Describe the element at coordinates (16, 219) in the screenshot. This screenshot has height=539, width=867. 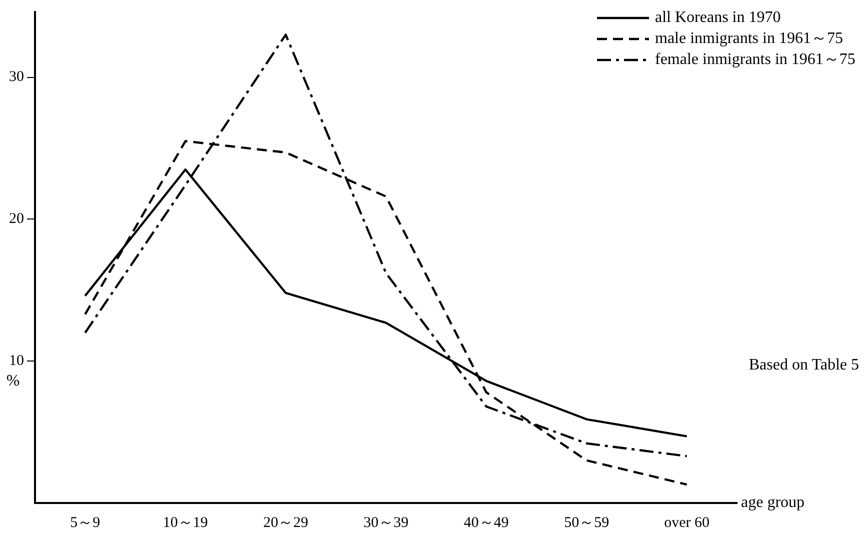
I see `y-tick-label: 20` at that location.